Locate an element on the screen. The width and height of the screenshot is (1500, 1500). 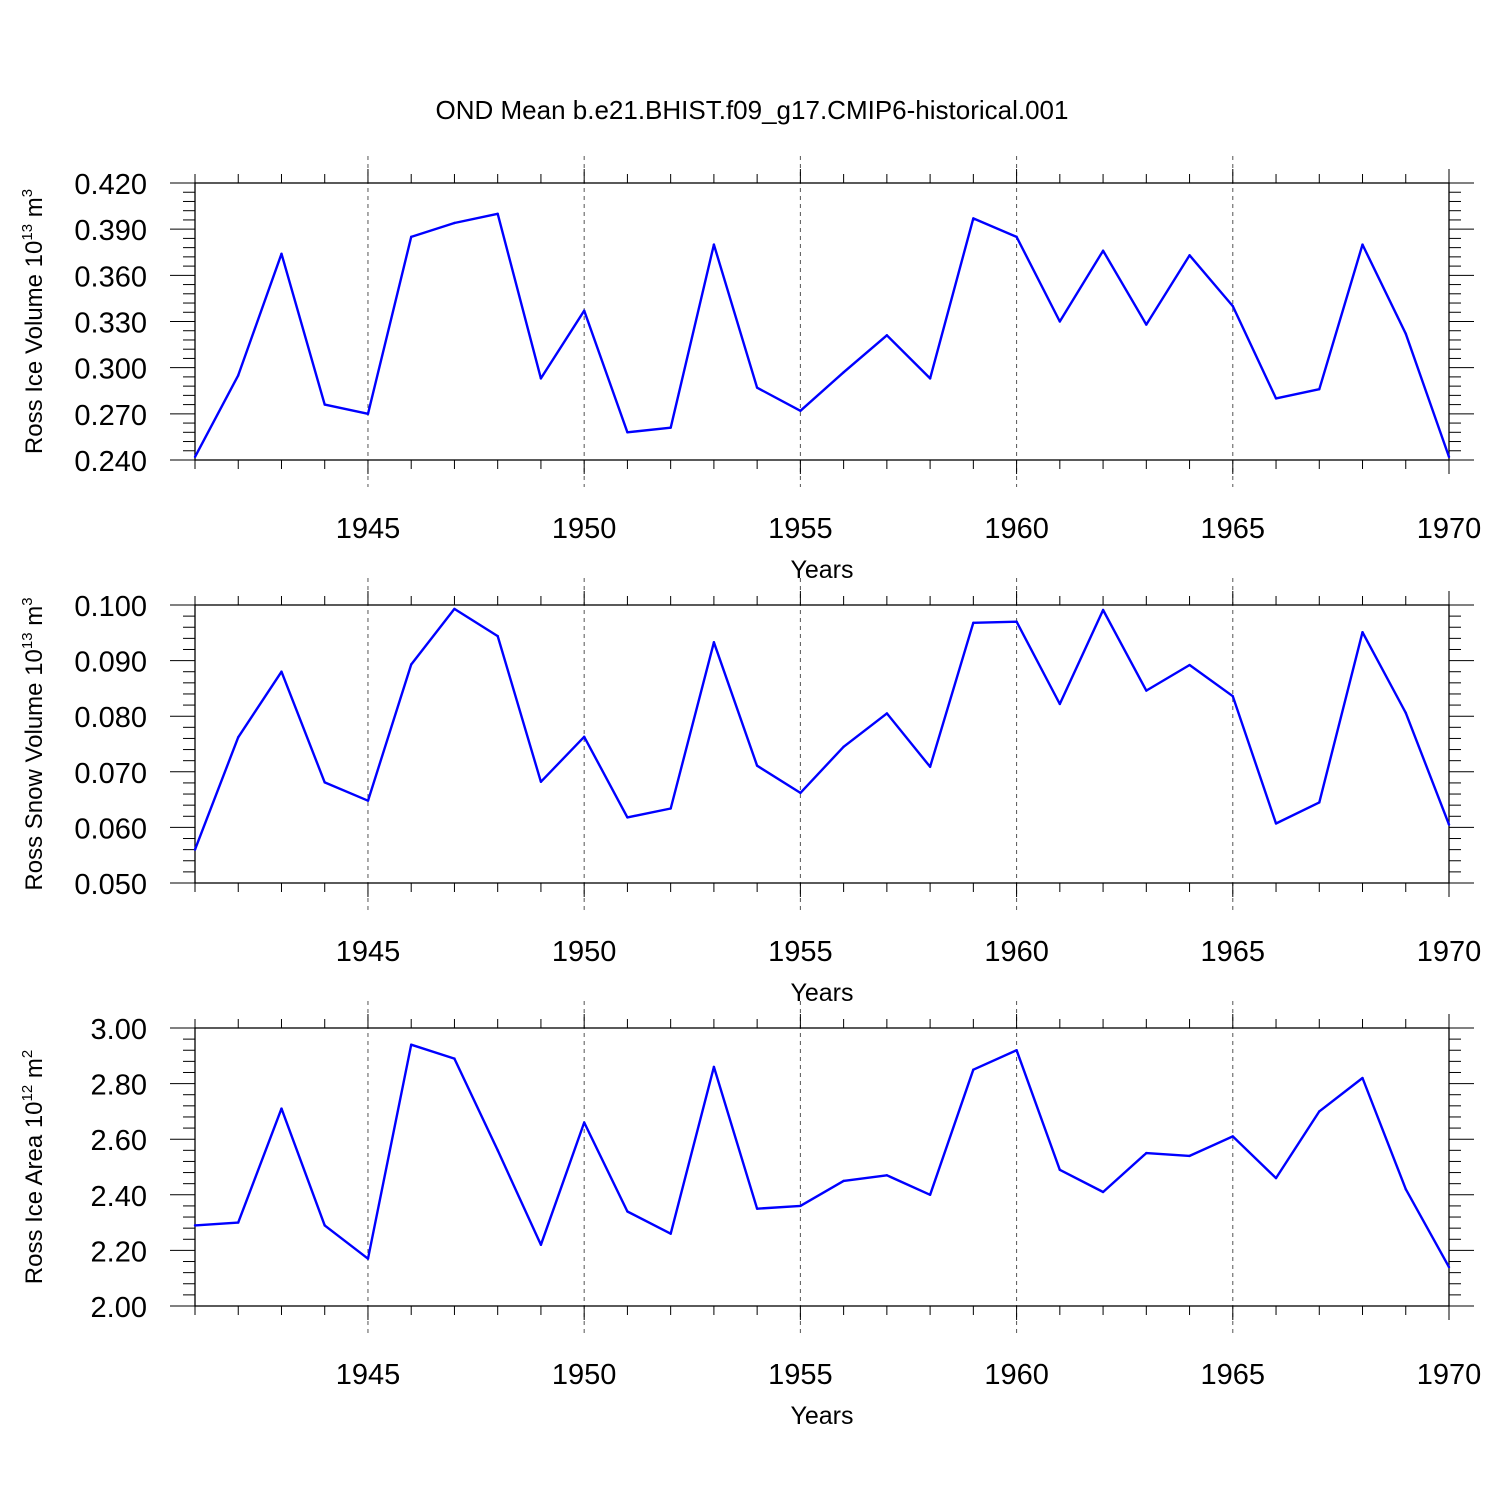
y-tick-label: 2.00 is located at coordinates (119, 1308).